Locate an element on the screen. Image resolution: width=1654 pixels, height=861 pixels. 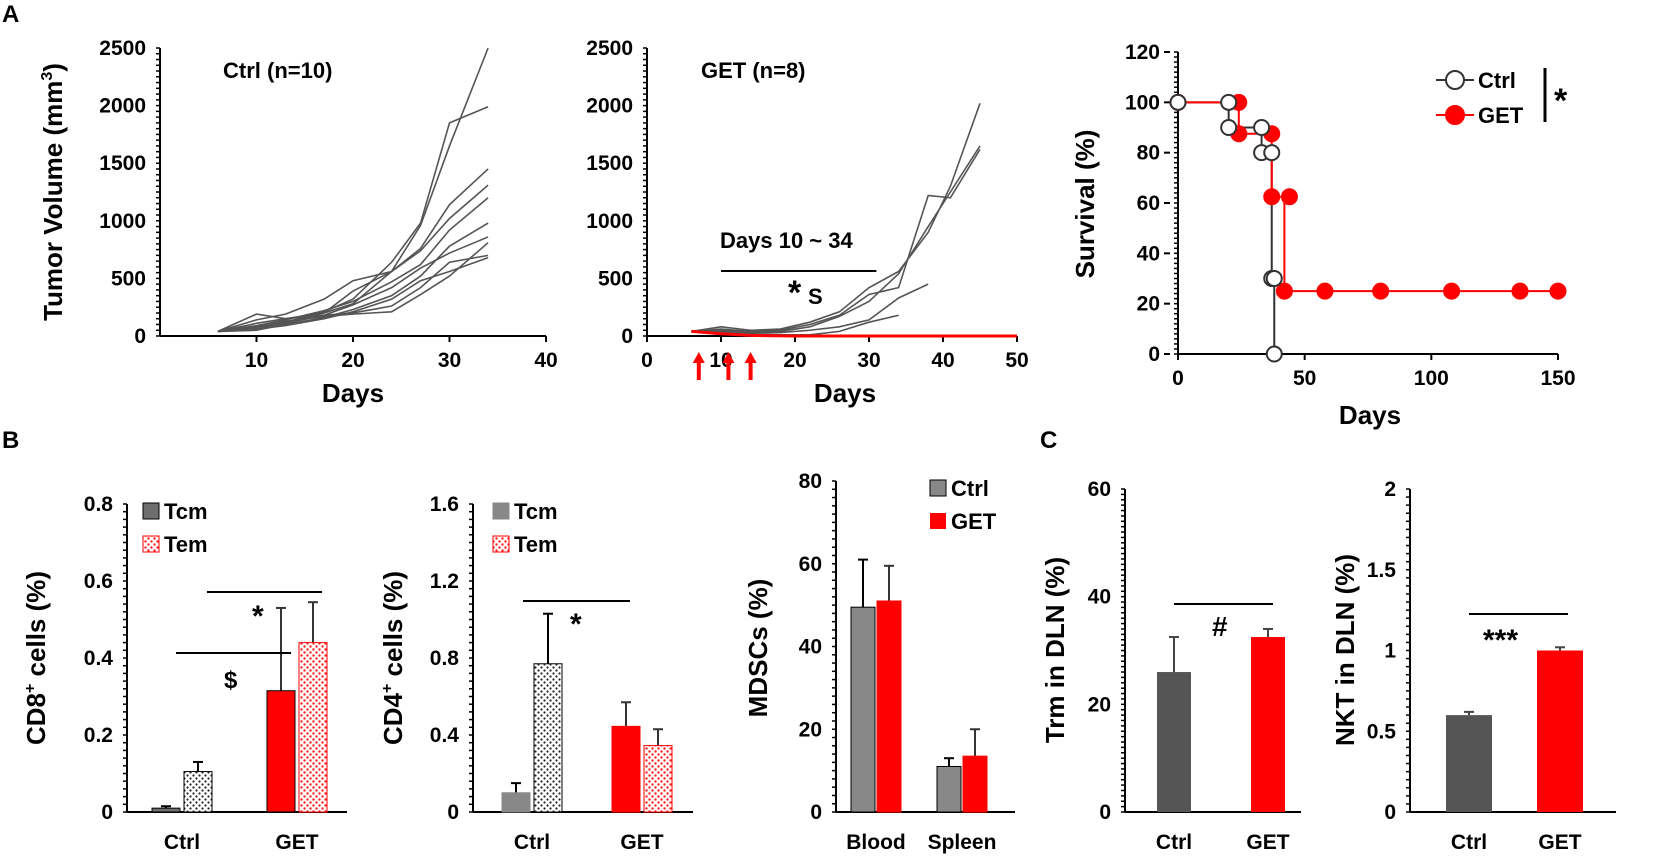
bar-tcm-ctrl is located at coordinates (166, 810).